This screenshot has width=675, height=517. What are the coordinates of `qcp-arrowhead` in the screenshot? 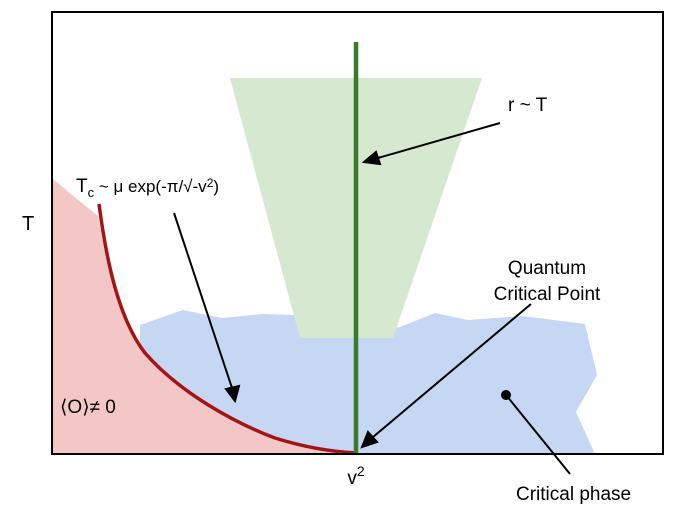 It's located at (369, 439).